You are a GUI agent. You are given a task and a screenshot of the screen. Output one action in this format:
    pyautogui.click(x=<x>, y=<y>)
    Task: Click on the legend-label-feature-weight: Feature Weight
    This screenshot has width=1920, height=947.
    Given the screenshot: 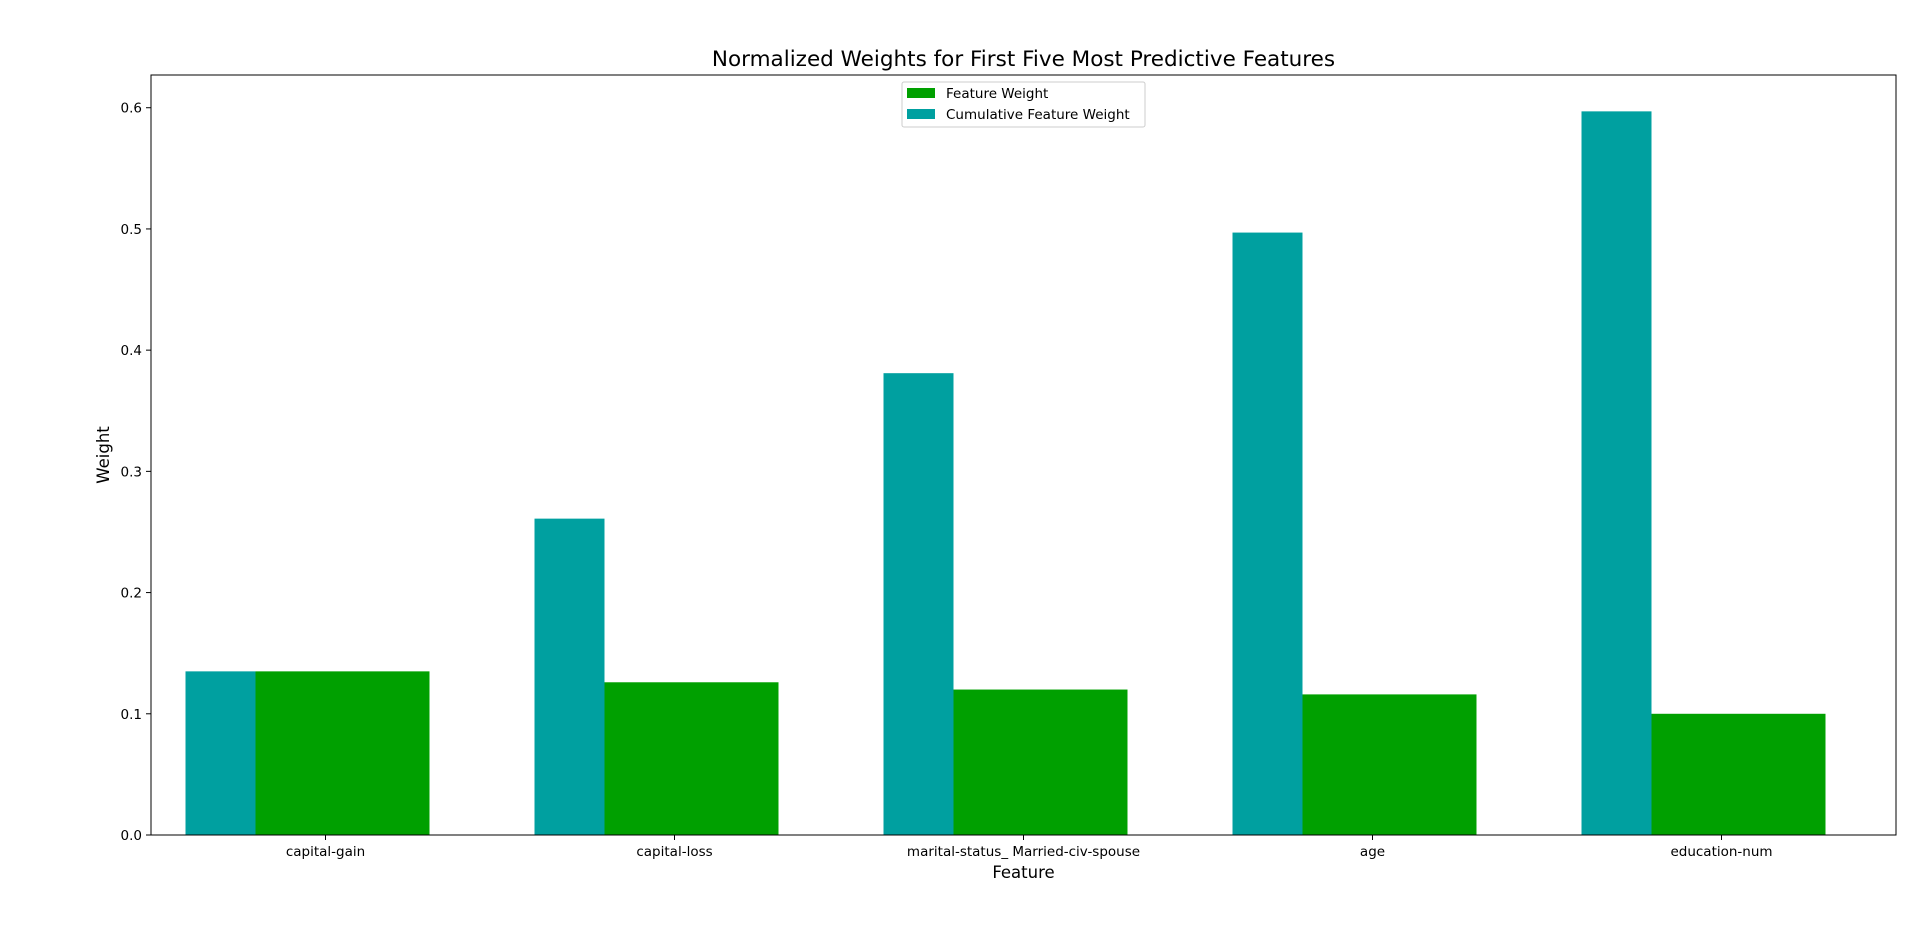 What is the action you would take?
    pyautogui.click(x=997, y=94)
    